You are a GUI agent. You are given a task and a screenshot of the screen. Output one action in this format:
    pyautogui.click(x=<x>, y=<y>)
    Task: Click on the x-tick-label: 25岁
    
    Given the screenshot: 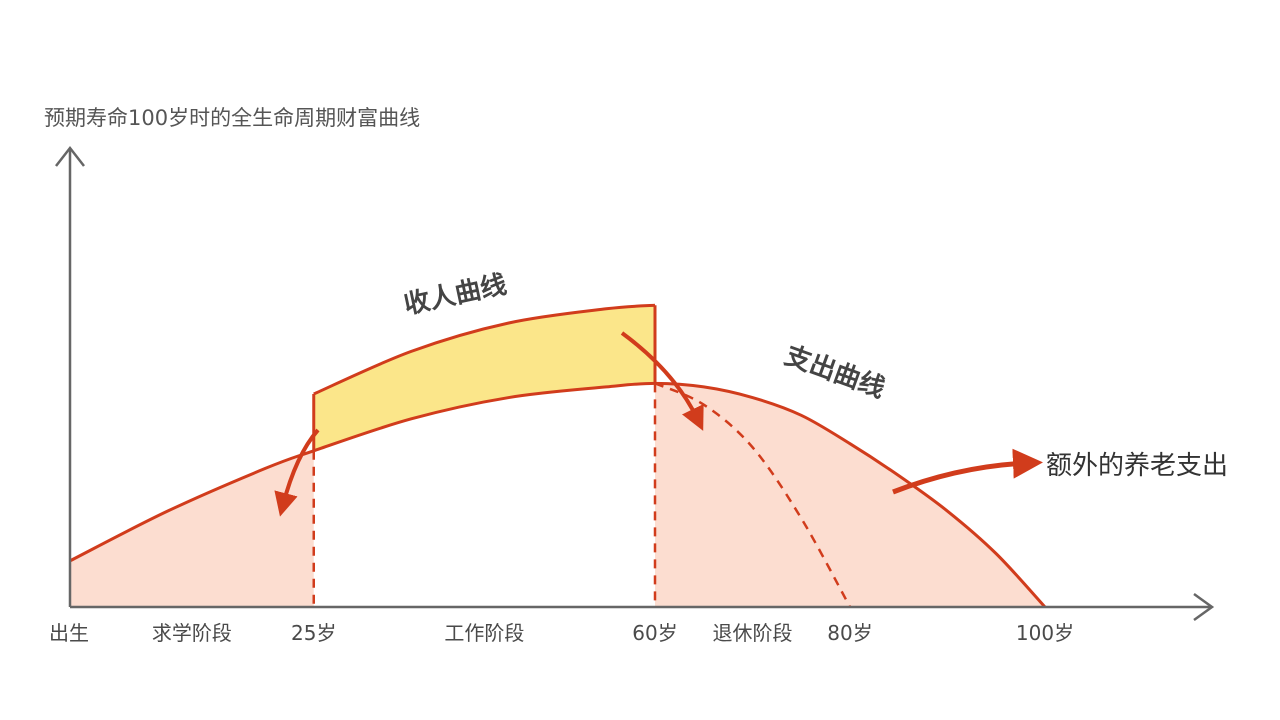 What is the action you would take?
    pyautogui.click(x=313, y=633)
    